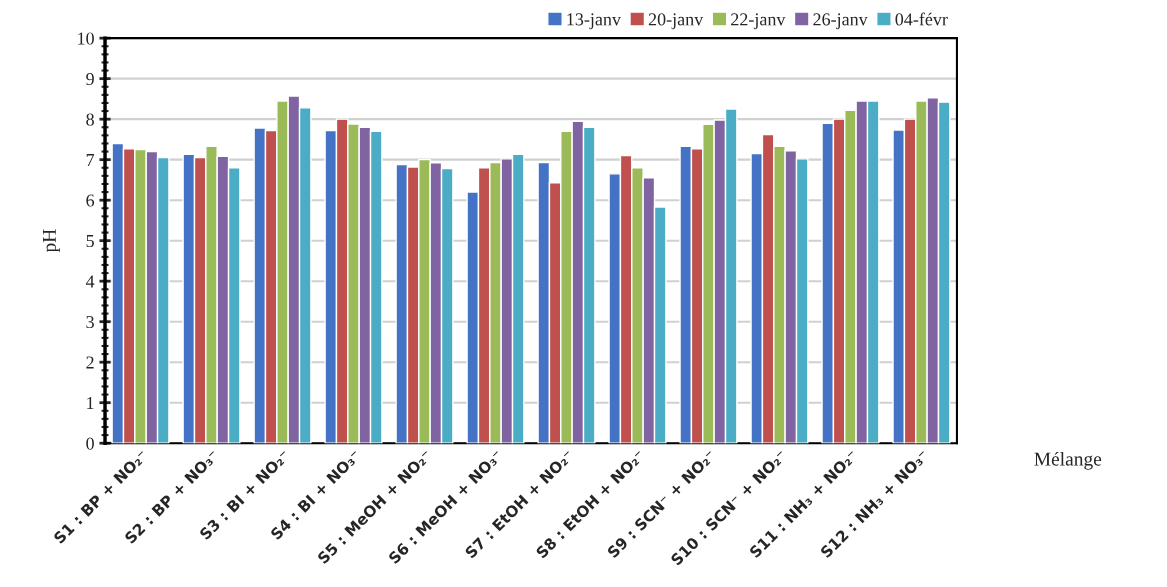 The image size is (1167, 587). I want to click on y-tick-label: 9, so click(90, 79).